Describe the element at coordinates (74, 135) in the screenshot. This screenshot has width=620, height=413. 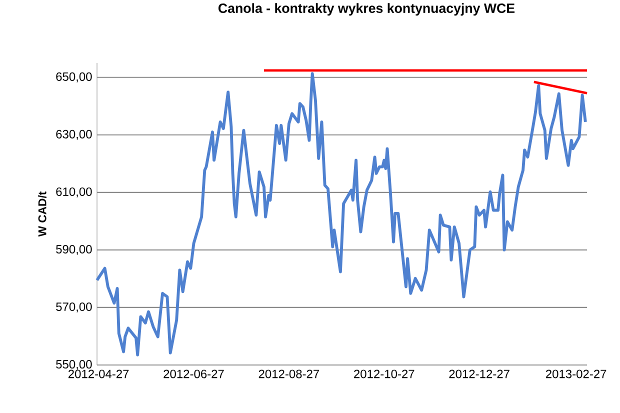
I see `y-tick-label: 630,00` at that location.